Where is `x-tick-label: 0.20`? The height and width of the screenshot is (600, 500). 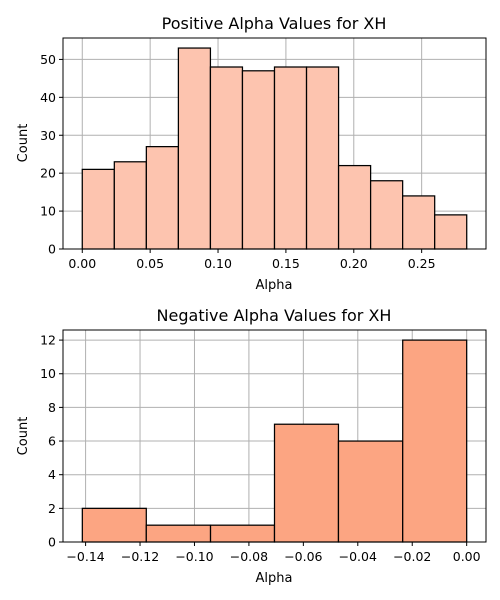 x-tick-label: 0.20 is located at coordinates (354, 263).